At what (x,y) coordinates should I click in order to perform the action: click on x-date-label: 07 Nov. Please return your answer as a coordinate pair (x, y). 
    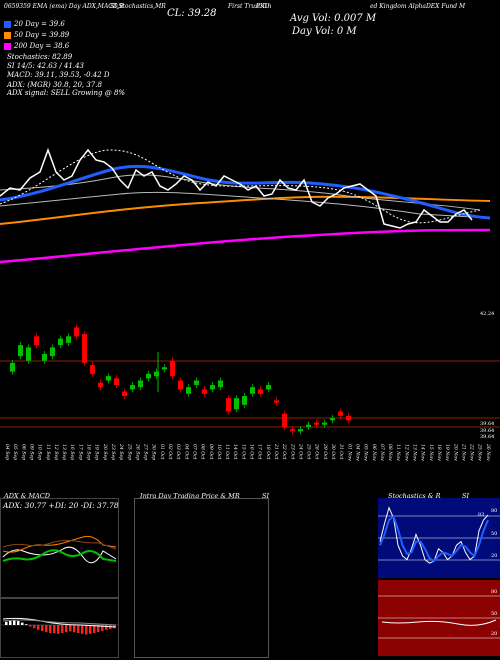
    Looking at the image, I should click on (382, 452).